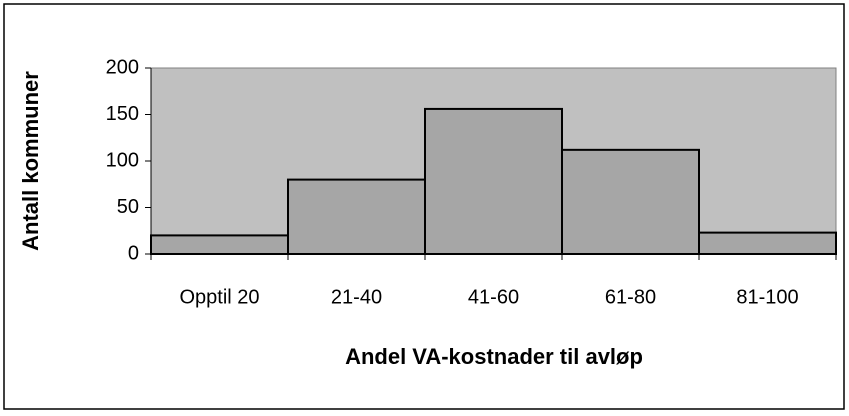 The image size is (849, 416). What do you see at coordinates (133, 253) in the screenshot?
I see `y-tick-label: 0` at bounding box center [133, 253].